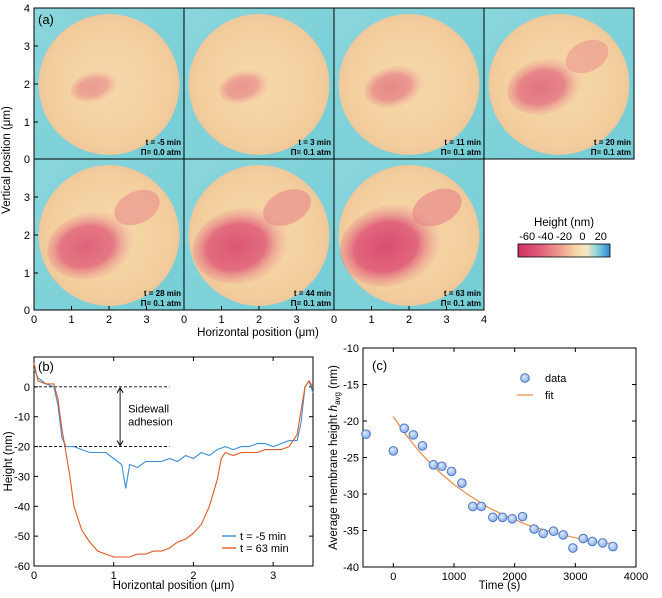  What do you see at coordinates (351, 422) in the screenshot?
I see `y-tick-label: -20` at bounding box center [351, 422].